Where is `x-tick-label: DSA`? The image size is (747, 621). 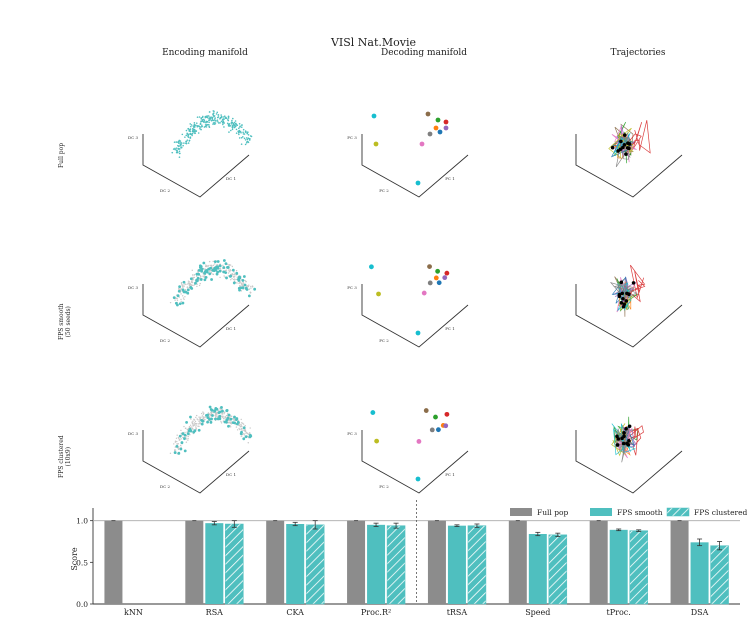 x-tick-label: DSA is located at coordinates (700, 612).